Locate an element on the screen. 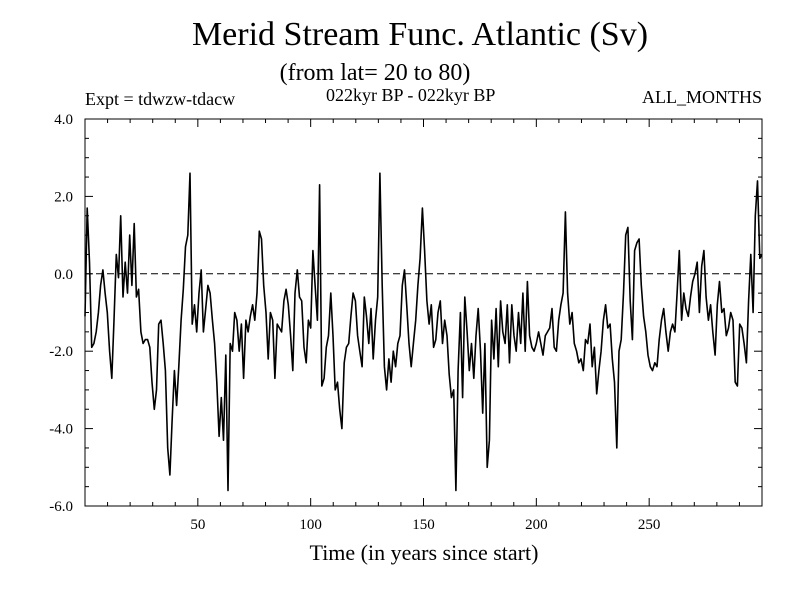 The height and width of the screenshot is (600, 800). chart-subtitle: (from lat= 20 to 80) is located at coordinates (375, 73).